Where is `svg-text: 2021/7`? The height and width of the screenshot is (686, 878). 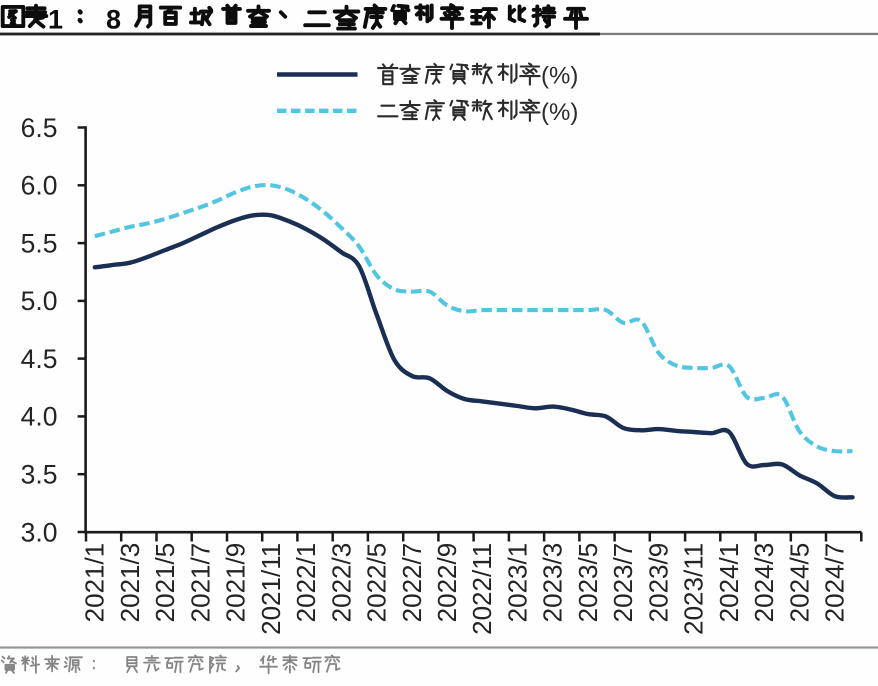
svg-text: 2021/7 is located at coordinates (200, 583).